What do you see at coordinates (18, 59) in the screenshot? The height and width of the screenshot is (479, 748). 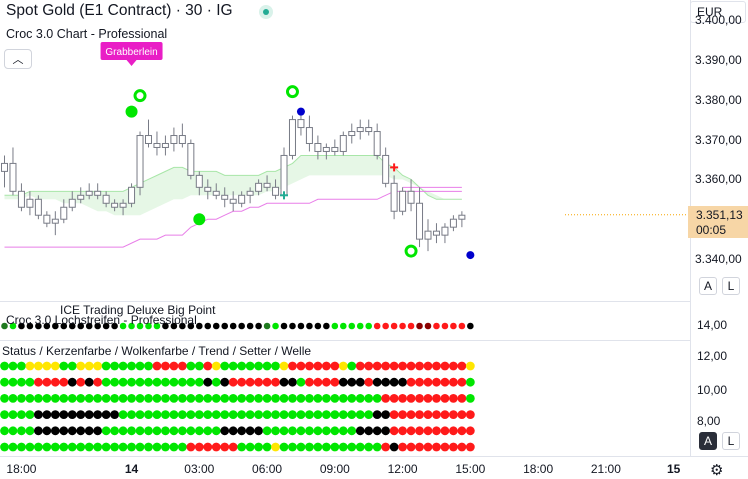 I see `collapse-button: ︿` at bounding box center [18, 59].